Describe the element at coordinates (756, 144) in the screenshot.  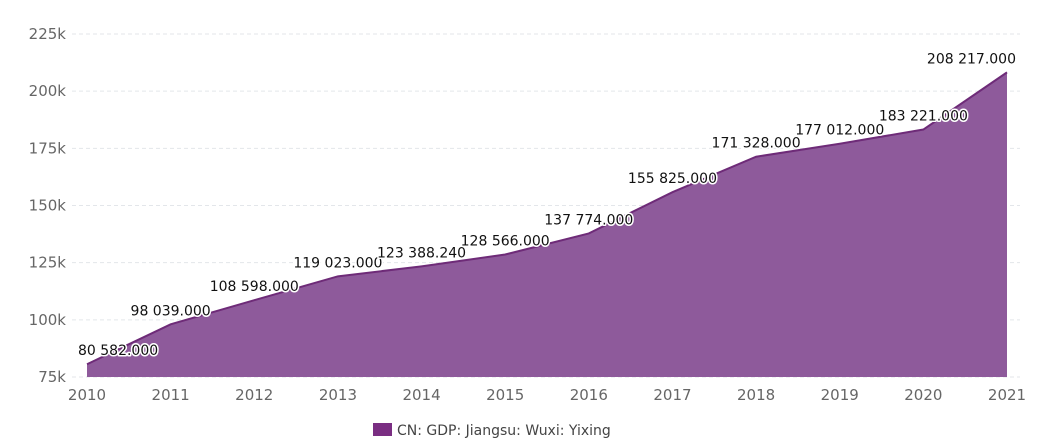
I see `data-label: 171 328.000` at that location.